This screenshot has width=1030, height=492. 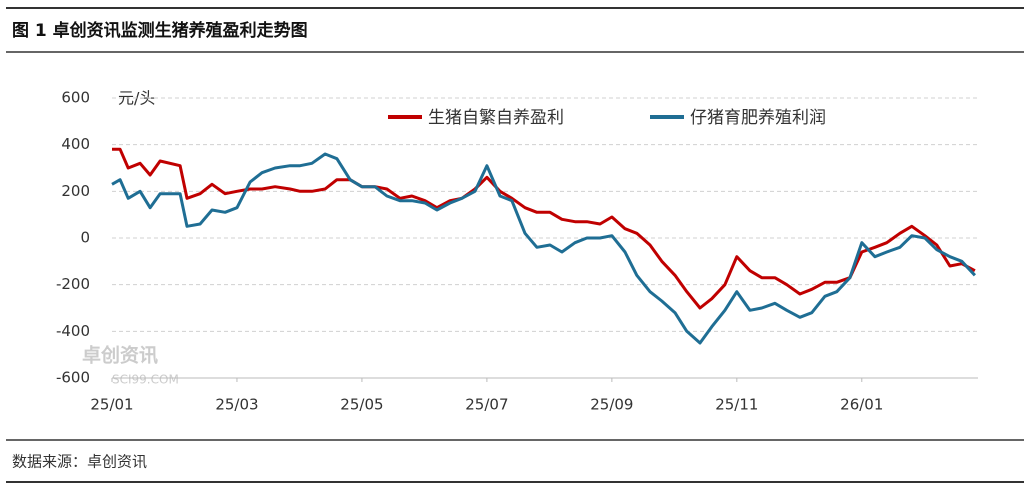 I want to click on legend-label: 仔猪育肥养殖利润, so click(x=758, y=118).